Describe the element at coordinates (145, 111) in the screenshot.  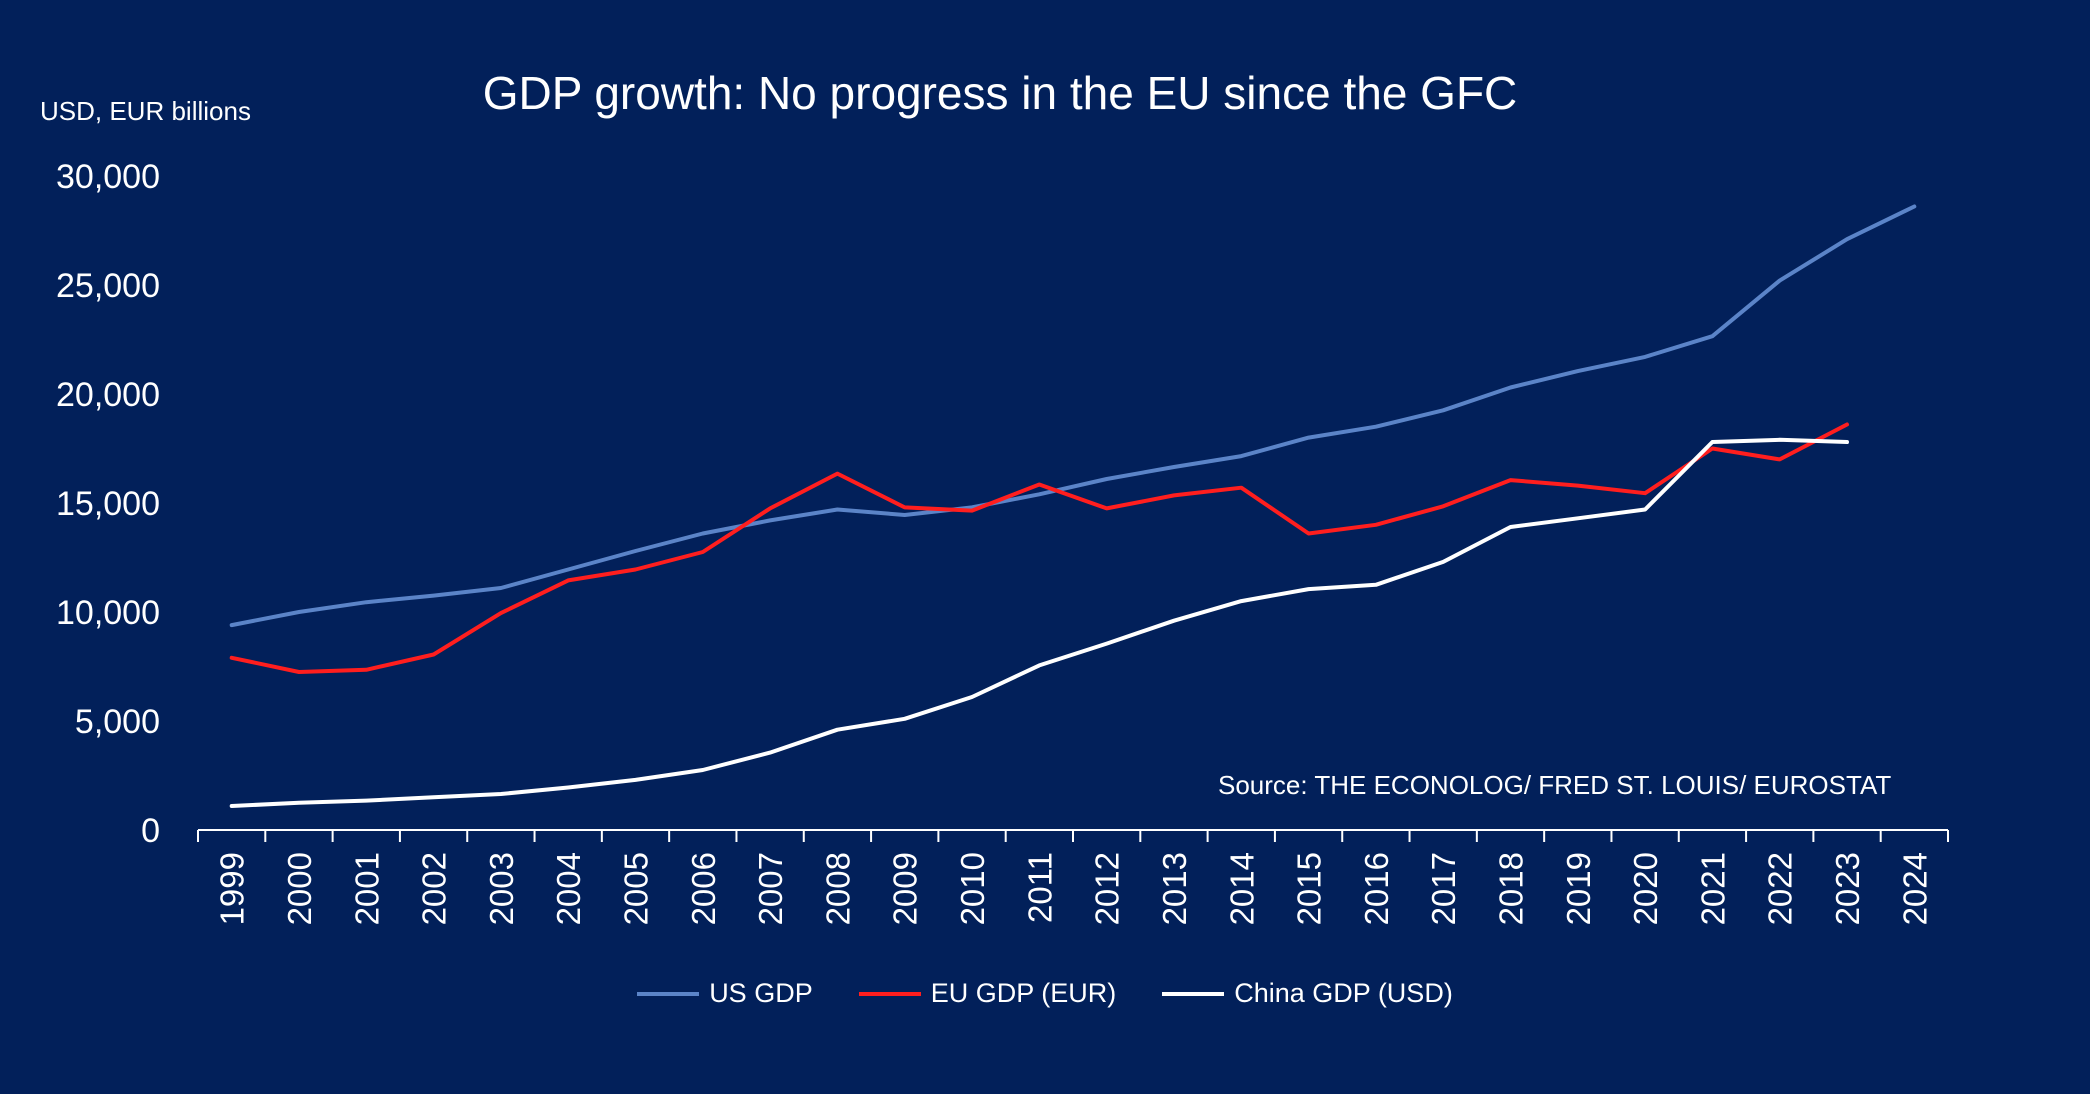
I see `y-axis-unit-label: USD, EUR billions` at that location.